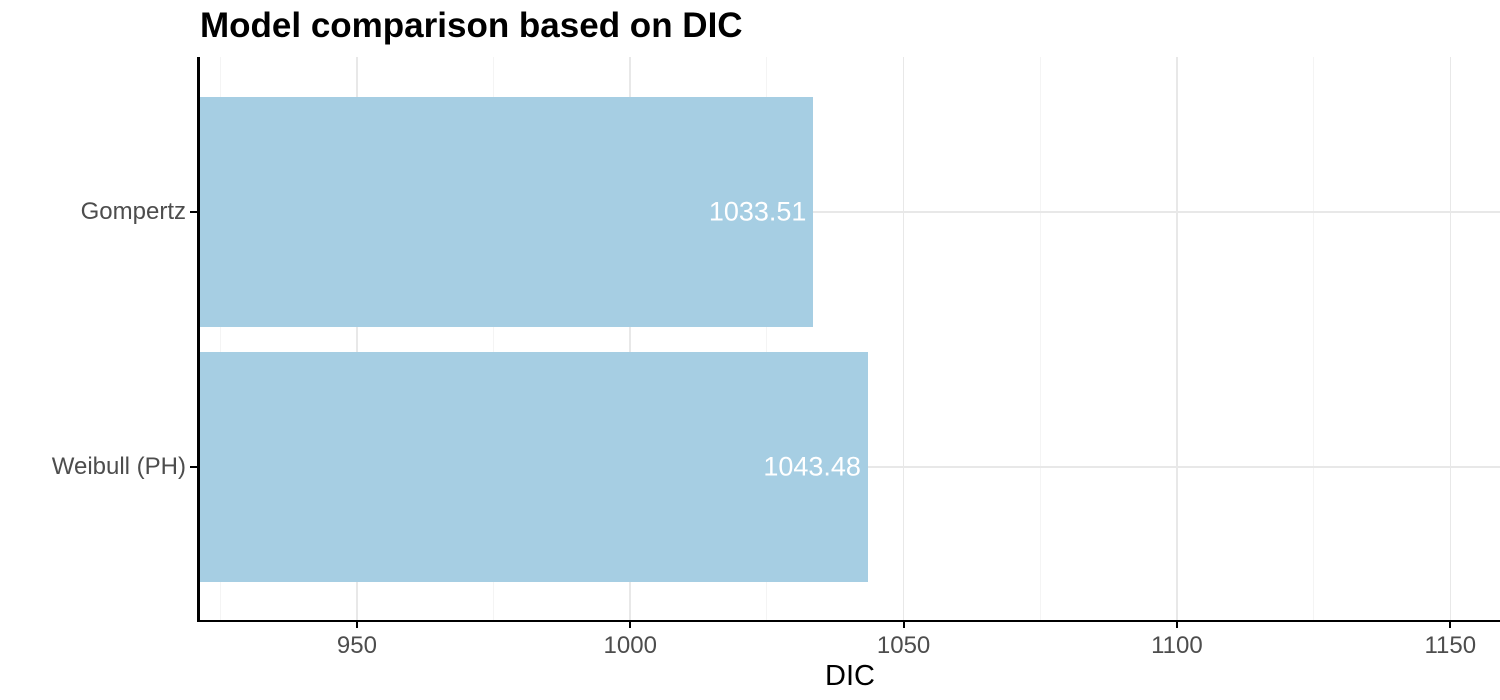 The image size is (1500, 700). I want to click on chart-title: Model comparison based on DIC, so click(471, 25).